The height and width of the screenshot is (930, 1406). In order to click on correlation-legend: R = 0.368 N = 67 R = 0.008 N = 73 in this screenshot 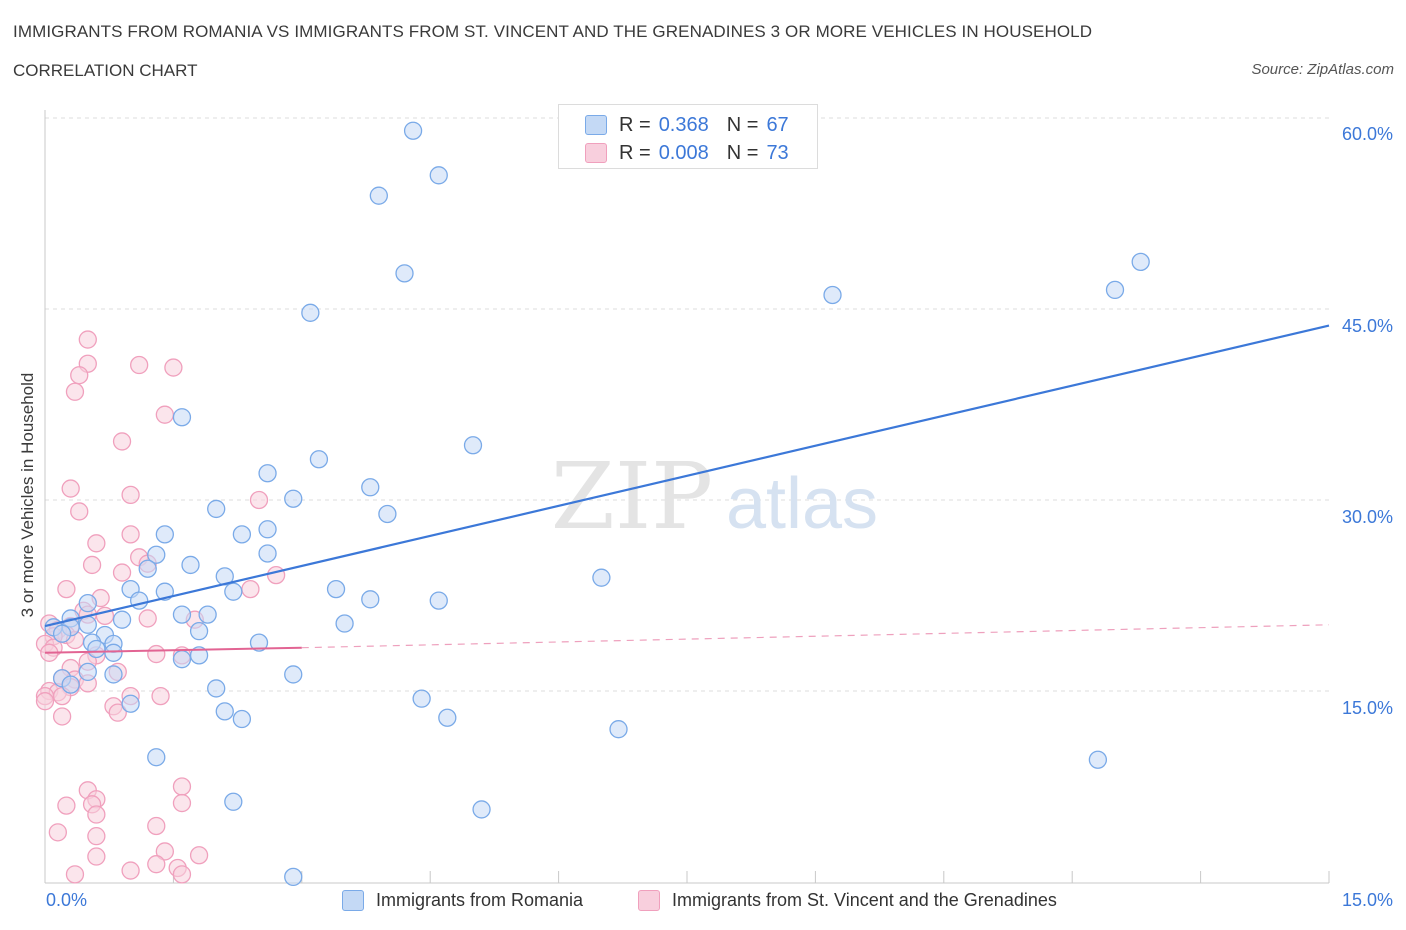, I will do `click(688, 136)`.